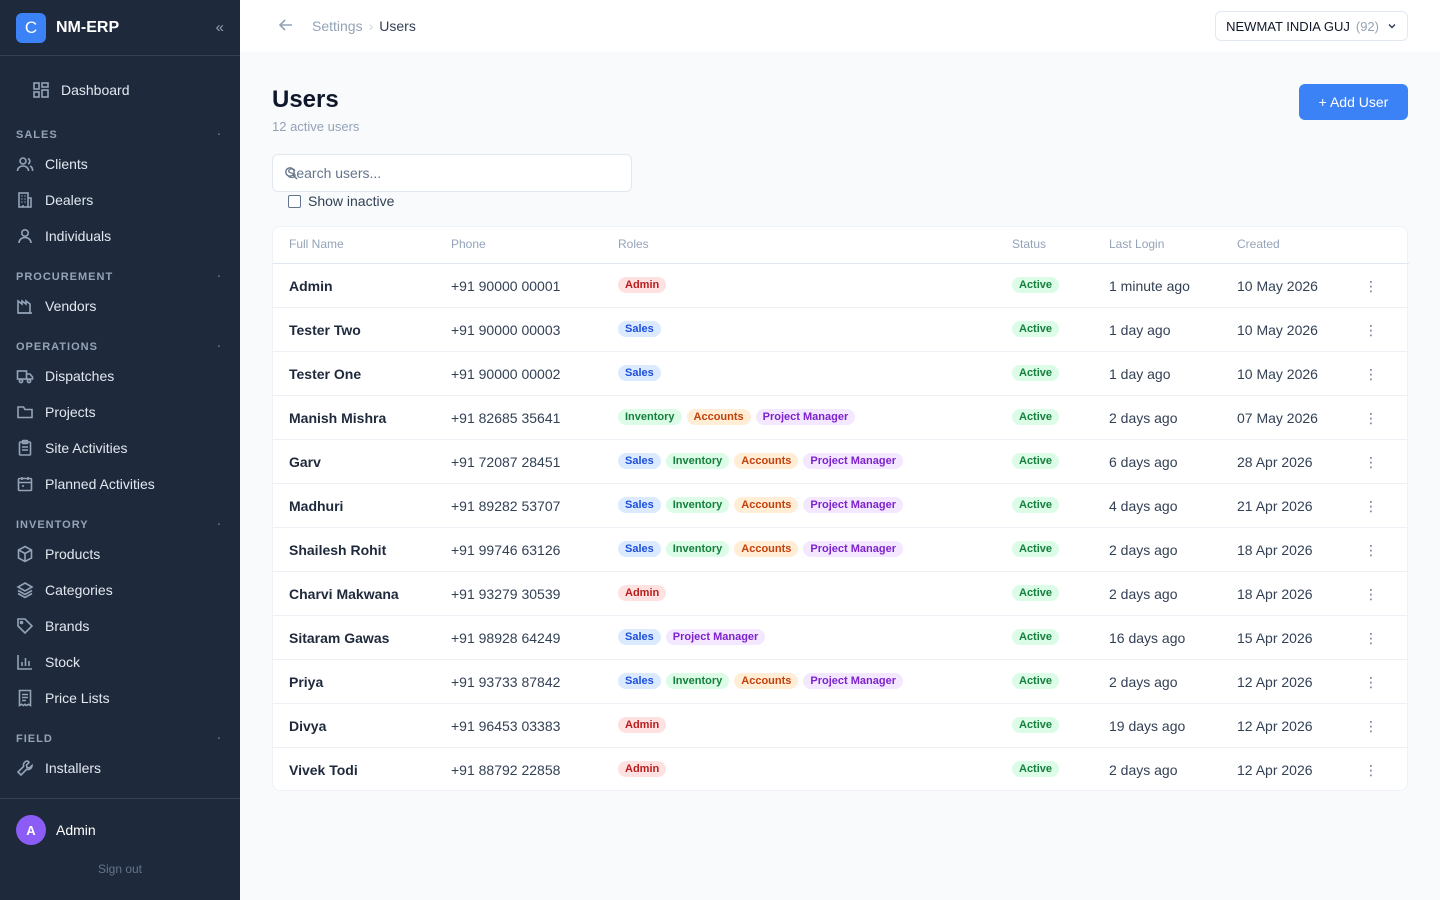 This screenshot has height=900, width=1440. What do you see at coordinates (67, 626) in the screenshot?
I see `sidebar-item-label: Brands` at bounding box center [67, 626].